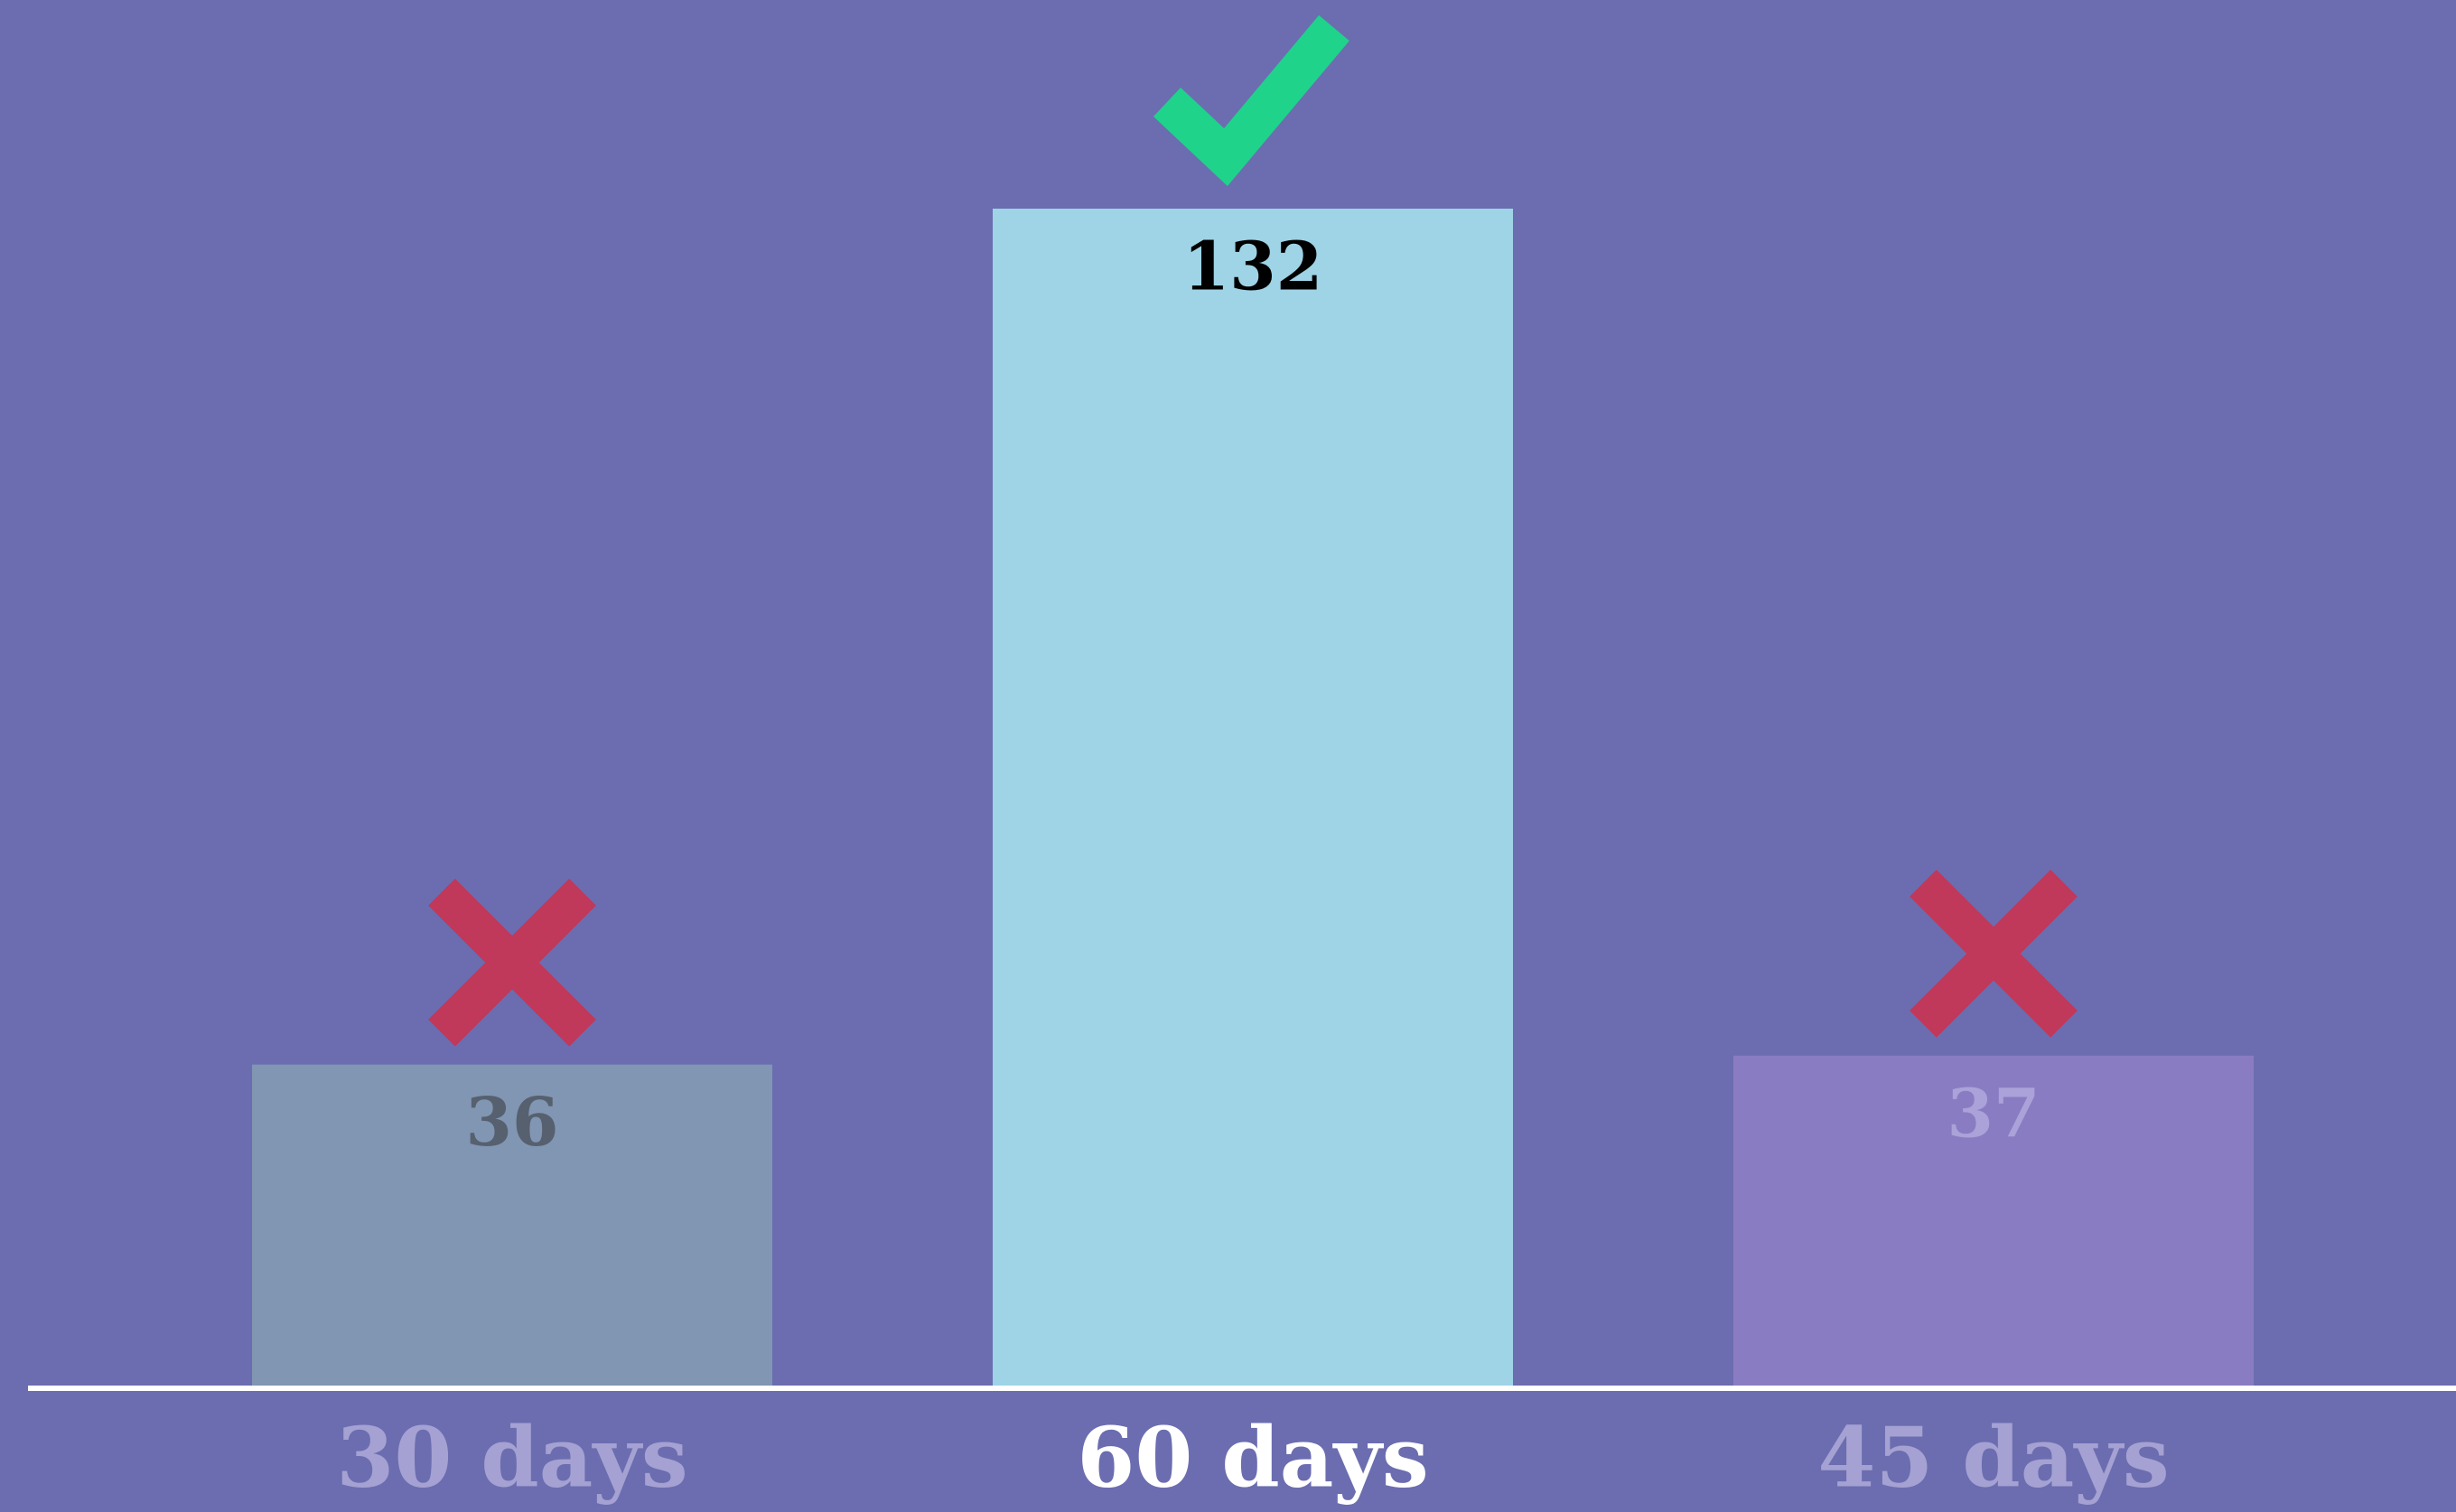  Describe the element at coordinates (512, 1123) in the screenshot. I see `value-label: 36` at that location.